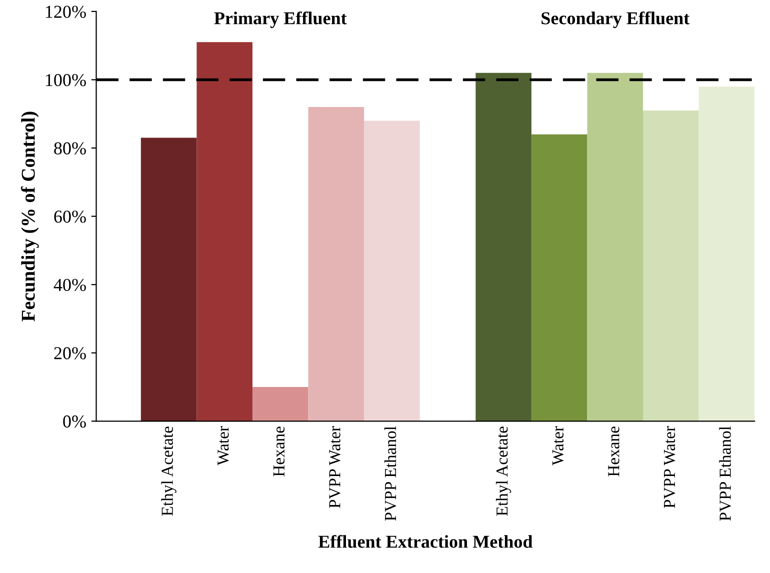  Describe the element at coordinates (29, 217) in the screenshot. I see `y-axis-title: Fecundity (% of Control)` at that location.